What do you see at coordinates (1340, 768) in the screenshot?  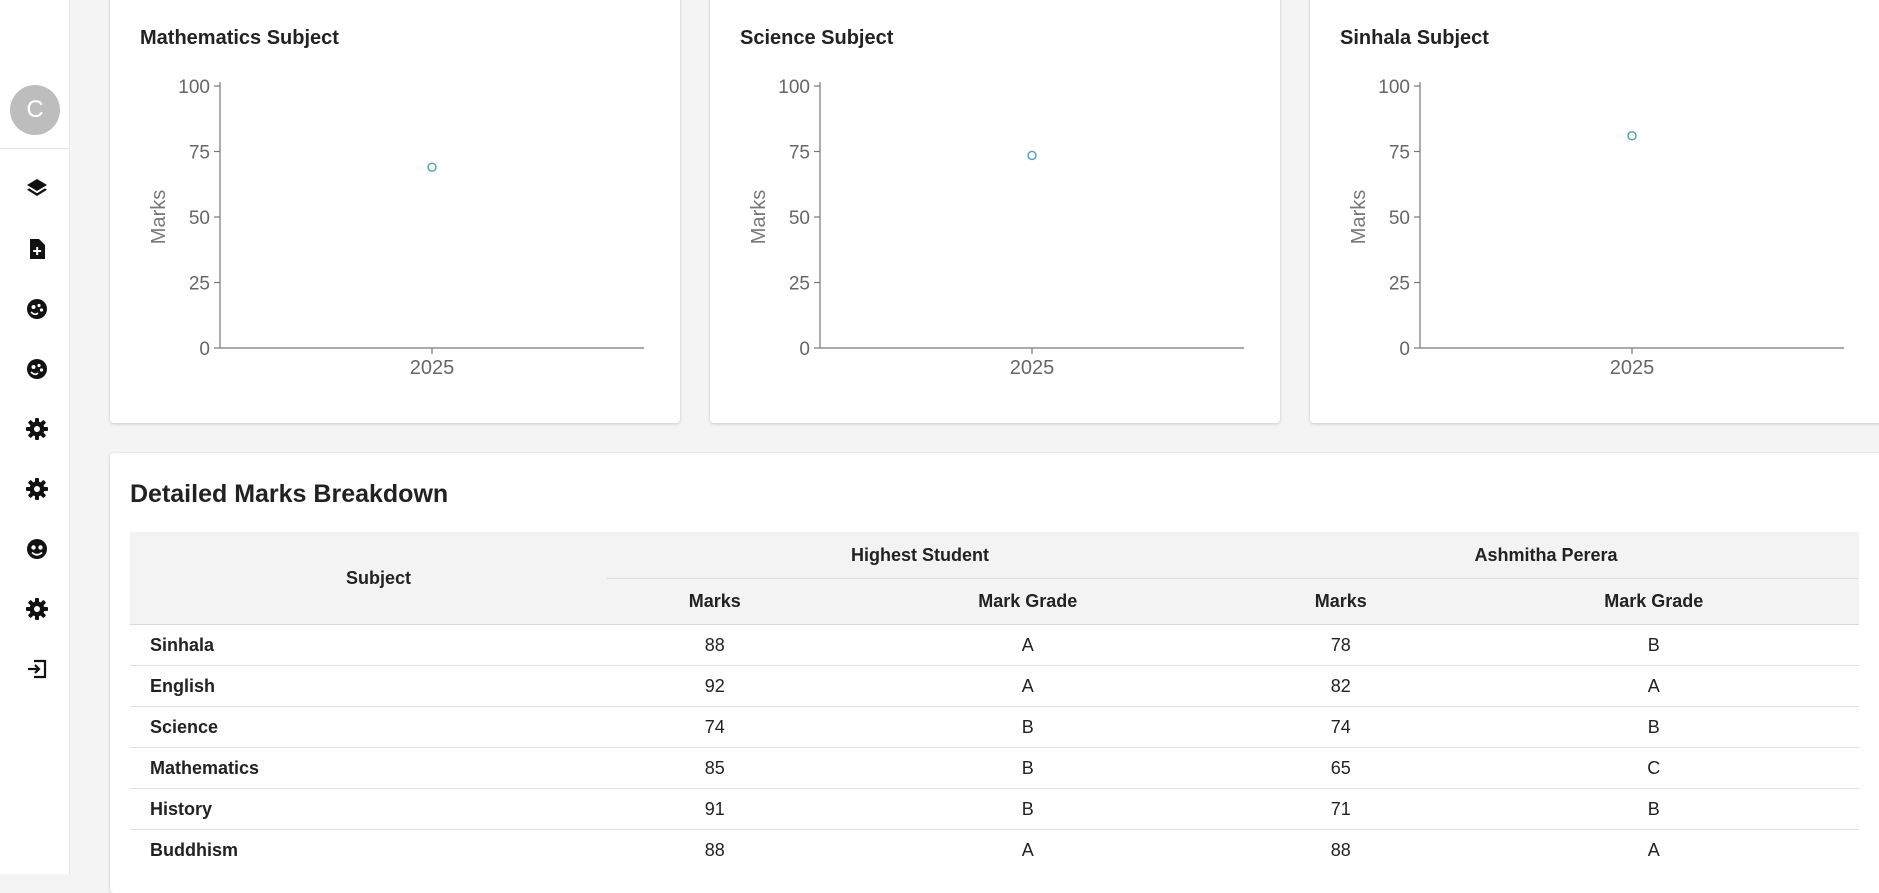 I see `student-marks-cell: 65` at bounding box center [1340, 768].